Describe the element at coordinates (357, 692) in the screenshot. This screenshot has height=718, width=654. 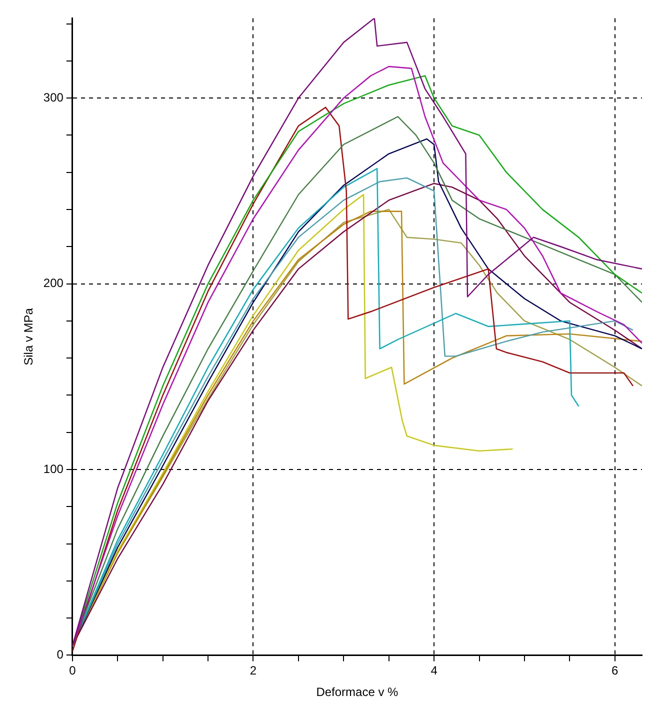
I see `x-axis-title: Deformace v %` at that location.